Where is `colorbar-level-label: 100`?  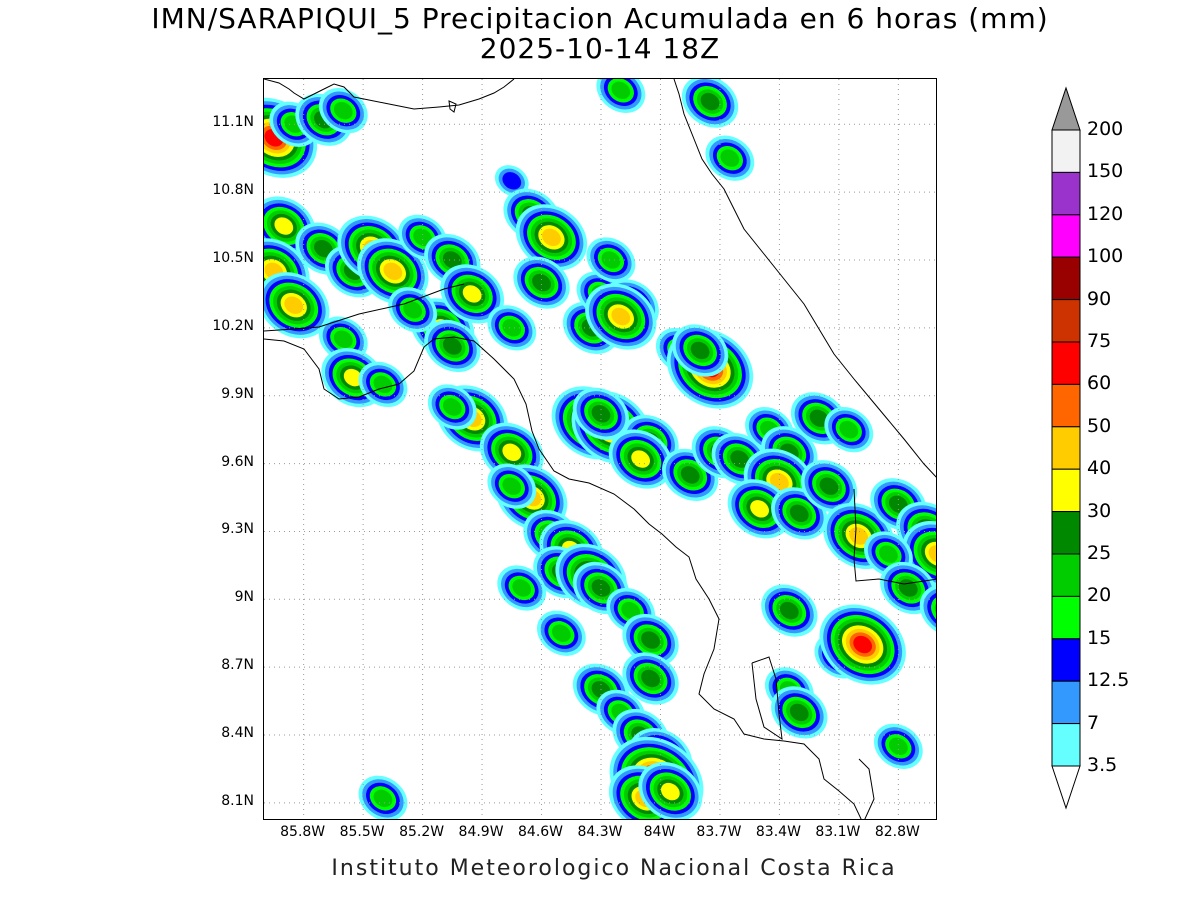
colorbar-level-label: 100 is located at coordinates (1105, 256).